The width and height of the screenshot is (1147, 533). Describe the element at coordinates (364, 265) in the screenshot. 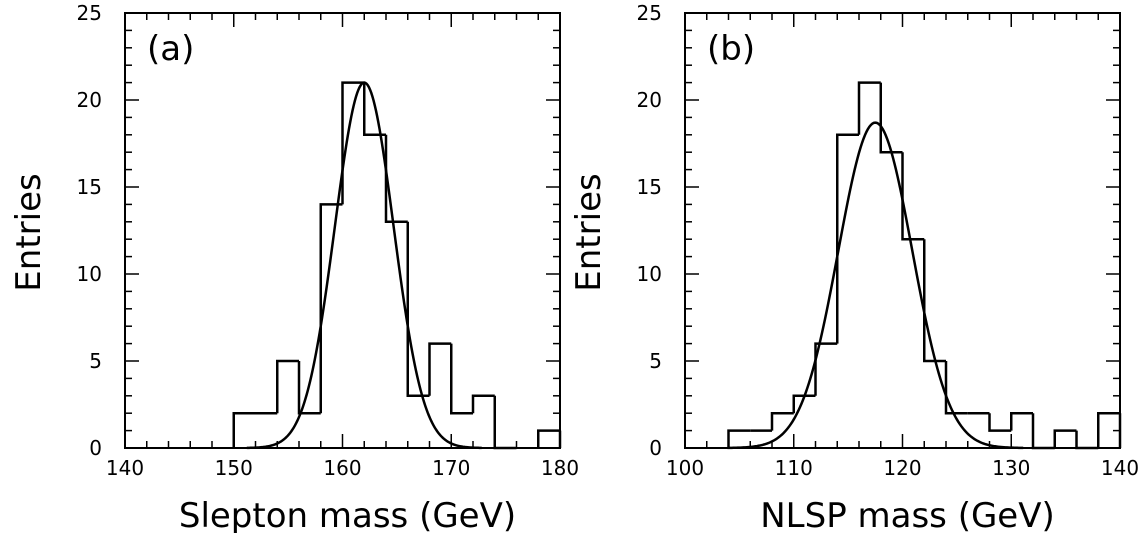

I see `chart-0-fit-curve` at that location.